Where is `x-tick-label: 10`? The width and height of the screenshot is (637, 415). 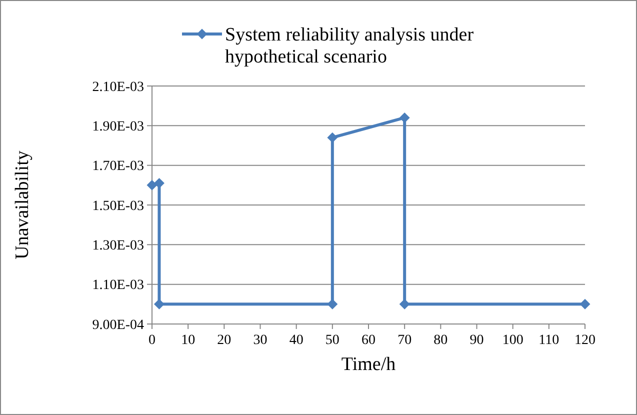
x-tick-label: 10 is located at coordinates (188, 340).